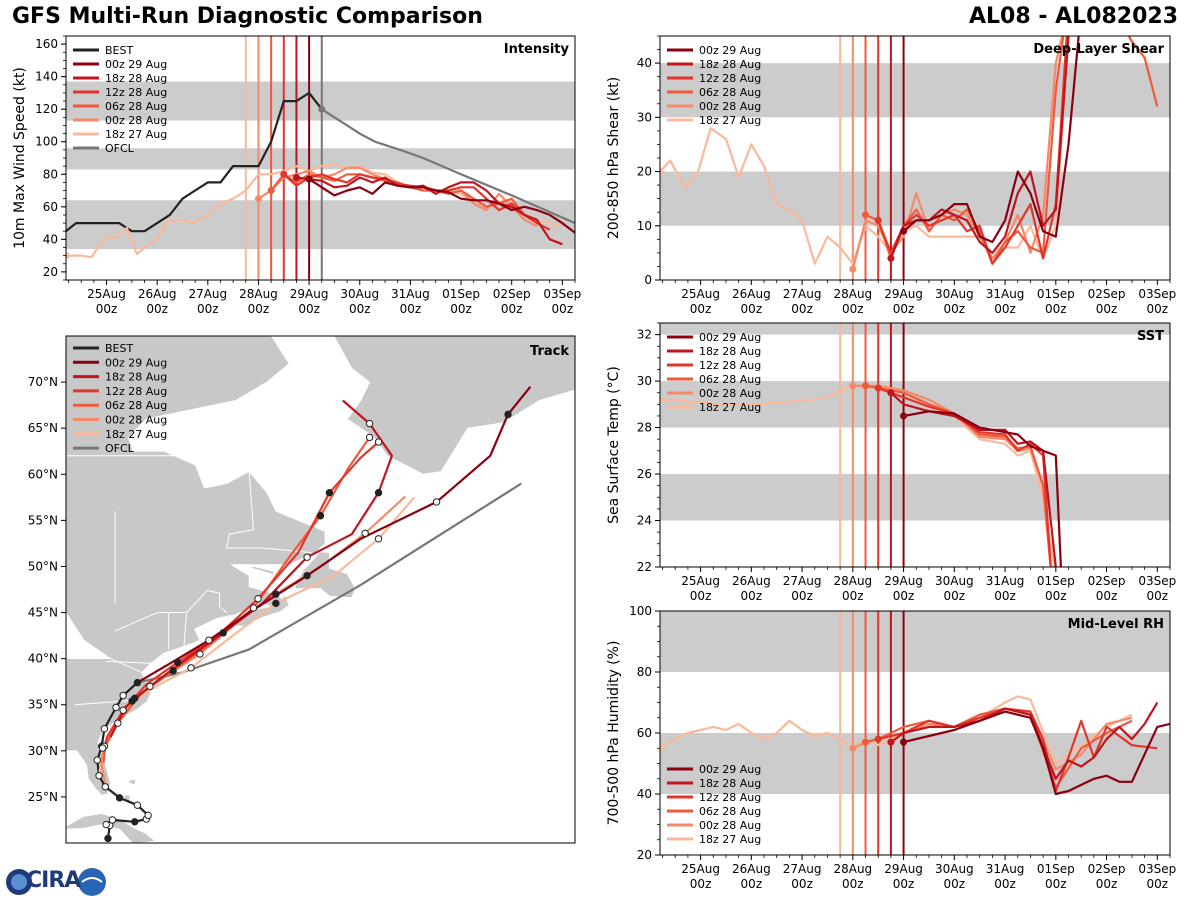 The width and height of the screenshot is (1200, 900). Describe the element at coordinates (123, 710) in the screenshot. I see `track-marker-12z-28-aug` at that location.